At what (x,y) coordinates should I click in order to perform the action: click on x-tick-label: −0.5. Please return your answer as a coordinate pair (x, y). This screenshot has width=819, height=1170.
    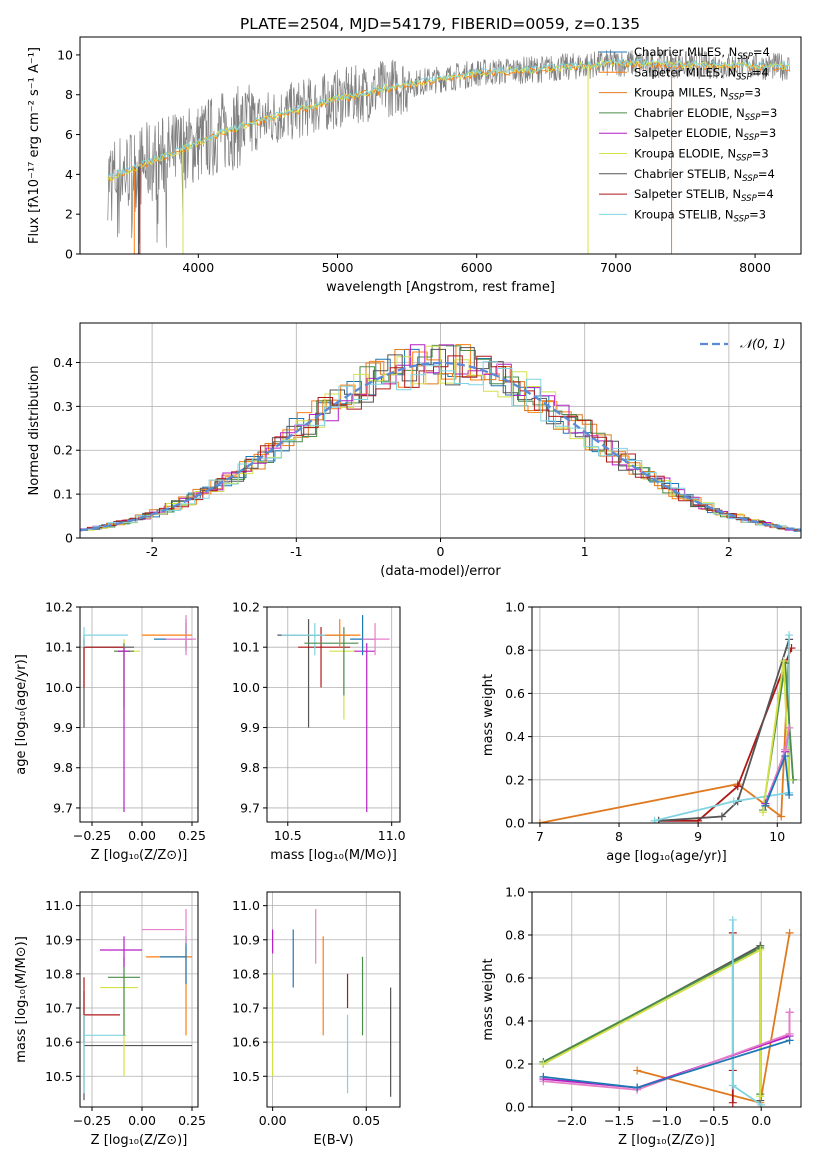
    Looking at the image, I should click on (714, 1120).